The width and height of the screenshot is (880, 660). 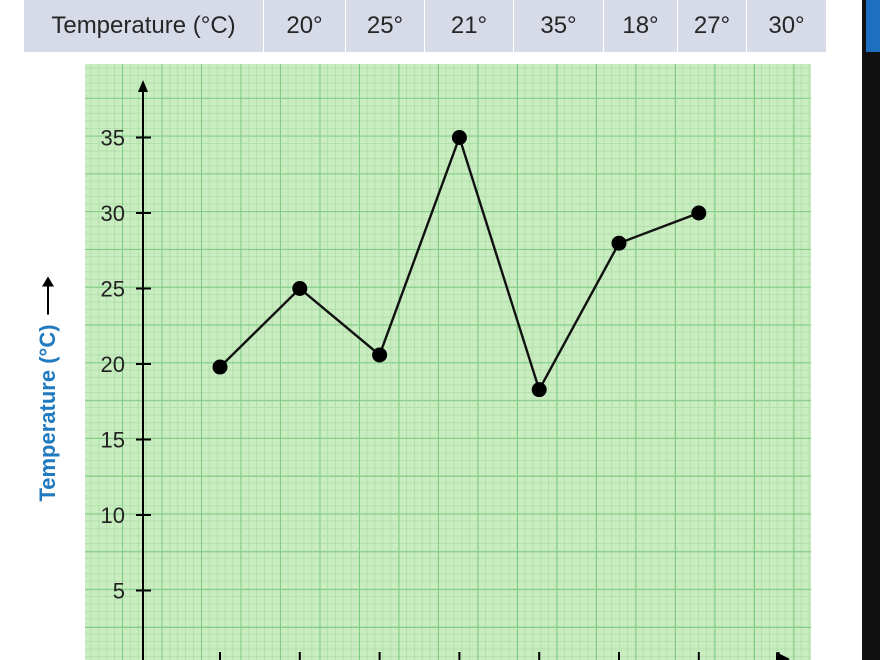 I want to click on y-axis-title-arrow-icon, so click(x=48, y=296).